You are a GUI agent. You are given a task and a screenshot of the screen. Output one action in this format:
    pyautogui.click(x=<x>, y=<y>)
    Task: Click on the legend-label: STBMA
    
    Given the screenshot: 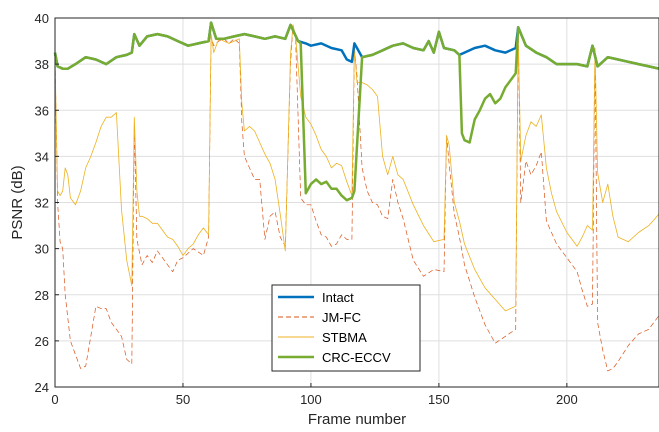 What is the action you would take?
    pyautogui.click(x=344, y=337)
    